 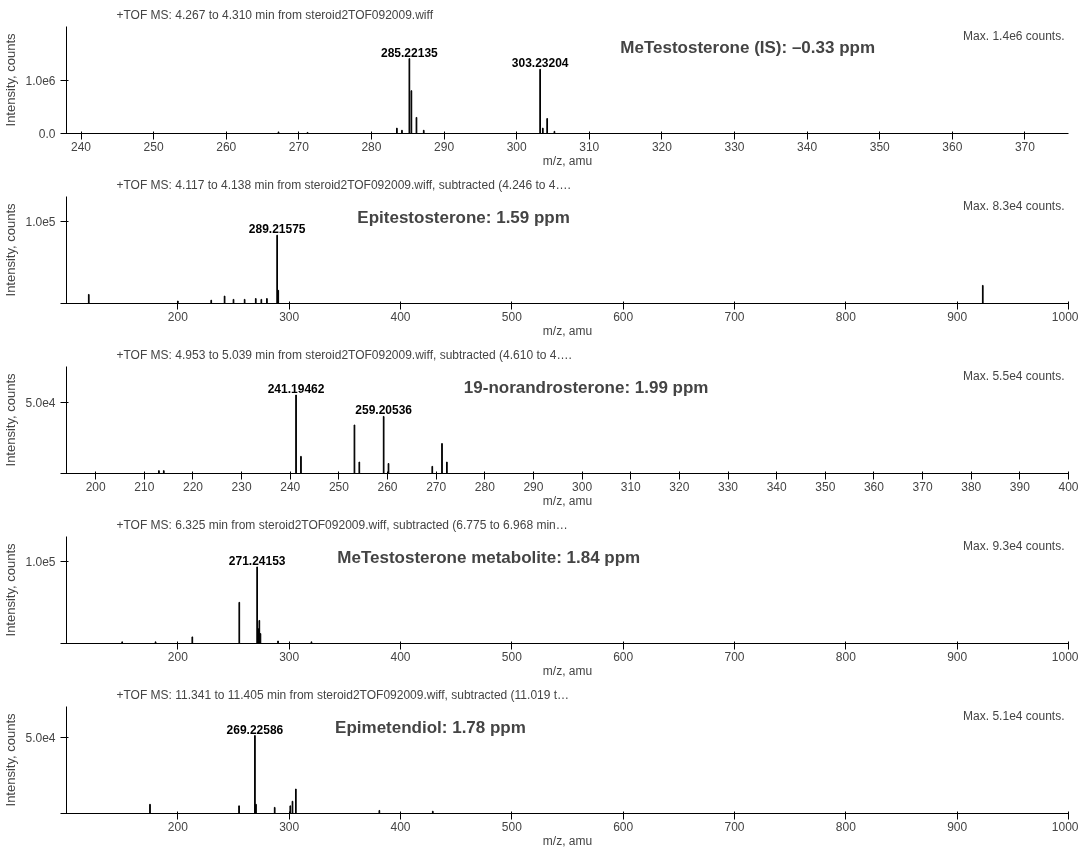 I want to click on x-tick-label: 220, so click(x=193, y=486).